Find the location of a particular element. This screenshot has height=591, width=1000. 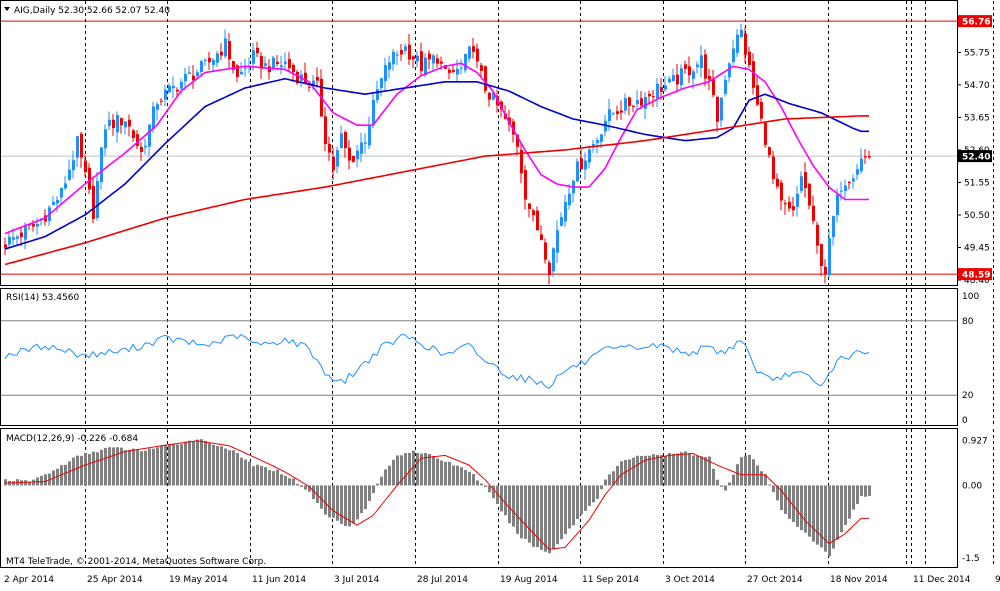

time-tick-label: 19 Aug 2014 is located at coordinates (529, 580).